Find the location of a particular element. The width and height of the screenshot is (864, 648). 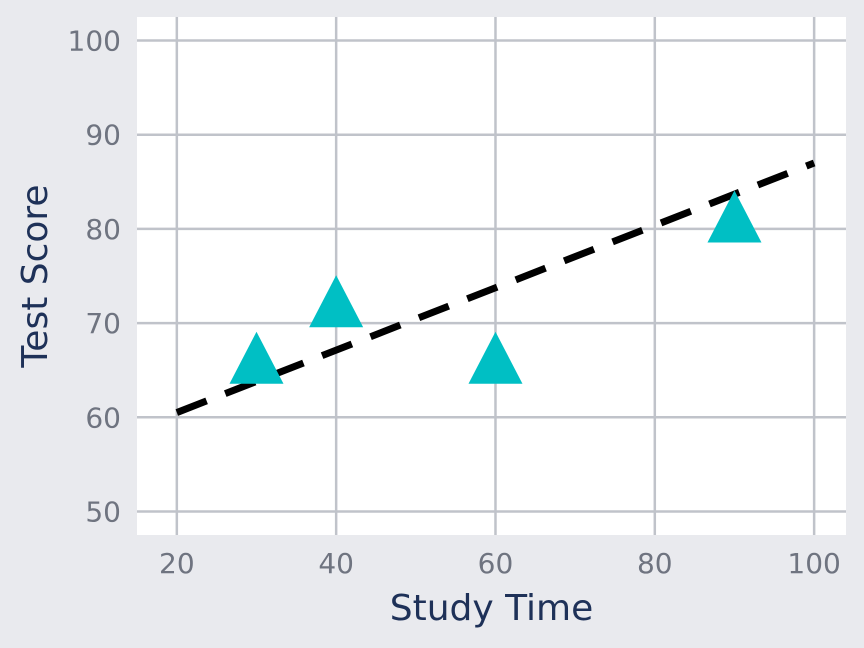

x-tick-label: 40 is located at coordinates (336, 563).